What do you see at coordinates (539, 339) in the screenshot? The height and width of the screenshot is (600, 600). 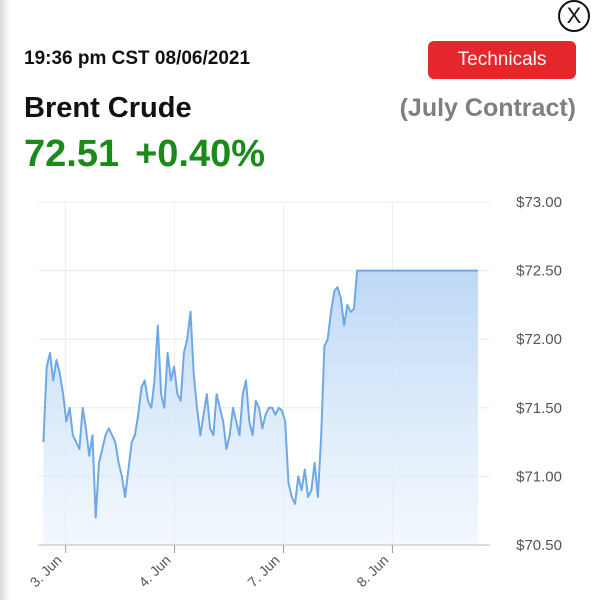 I see `y-tick-label: $72.00` at bounding box center [539, 339].